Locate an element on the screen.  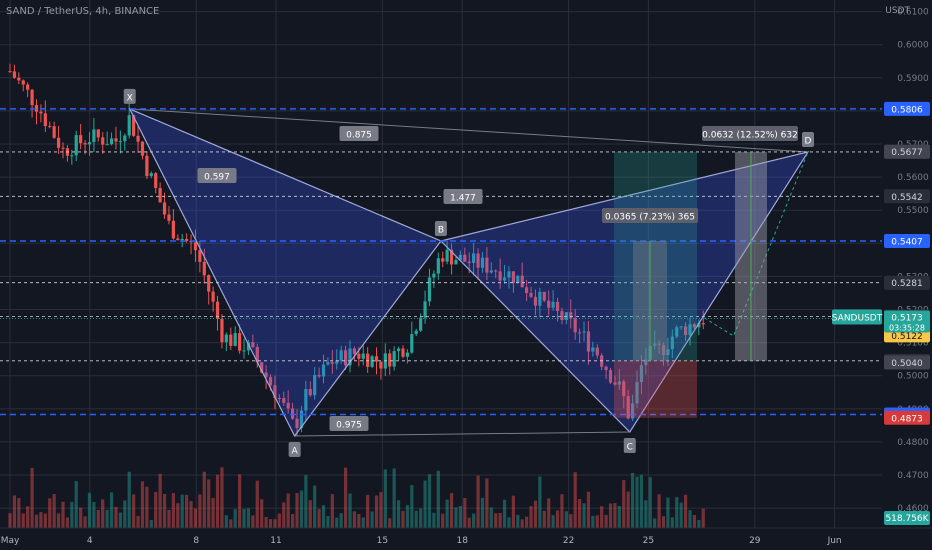
pattern-point-d-bg is located at coordinates (808, 139).